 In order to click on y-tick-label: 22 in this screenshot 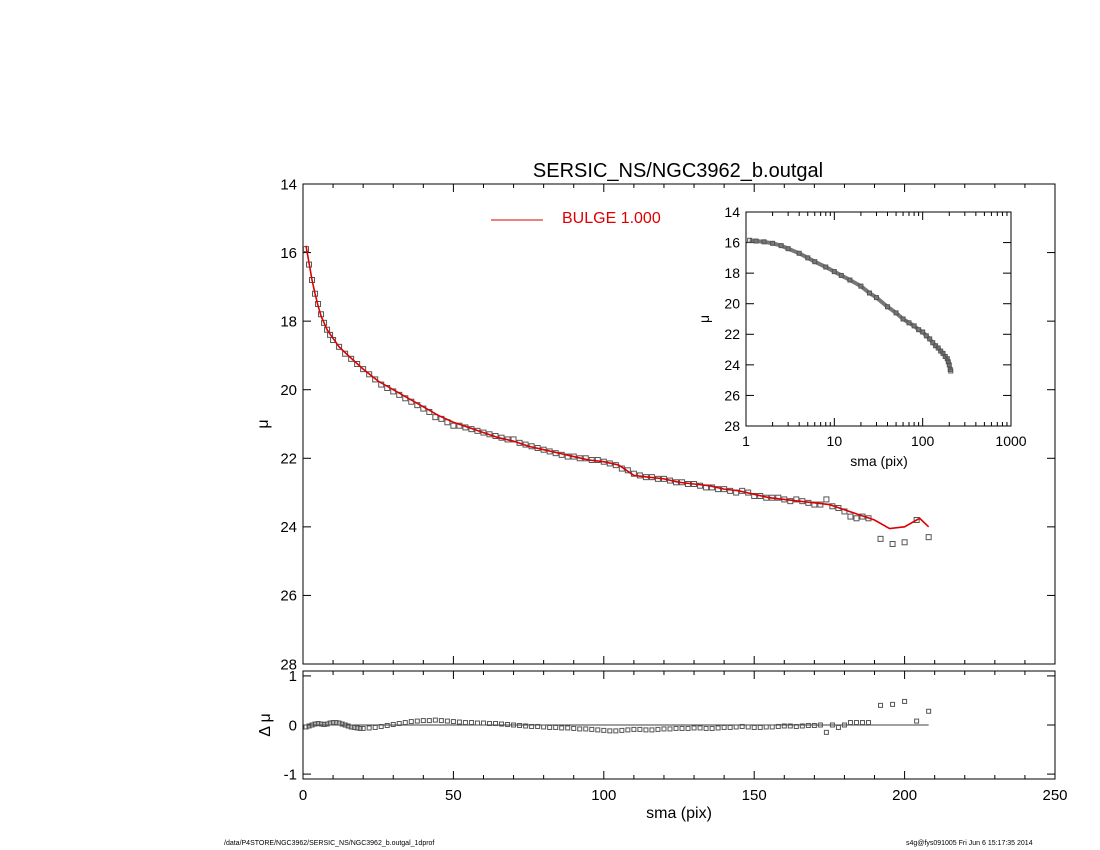, I will do `click(288, 459)`.